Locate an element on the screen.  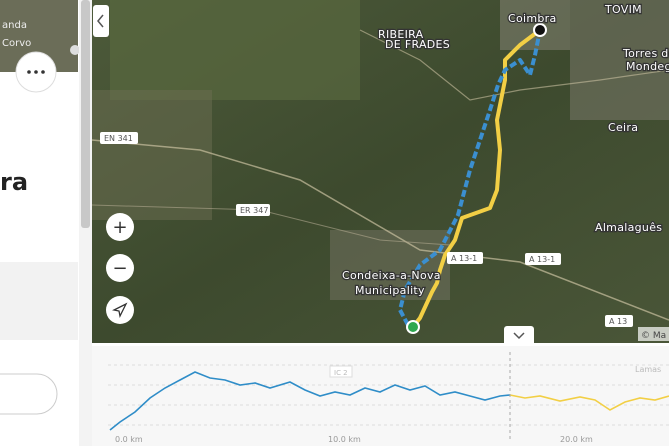
map-label: DE FRADES is located at coordinates (417, 44).